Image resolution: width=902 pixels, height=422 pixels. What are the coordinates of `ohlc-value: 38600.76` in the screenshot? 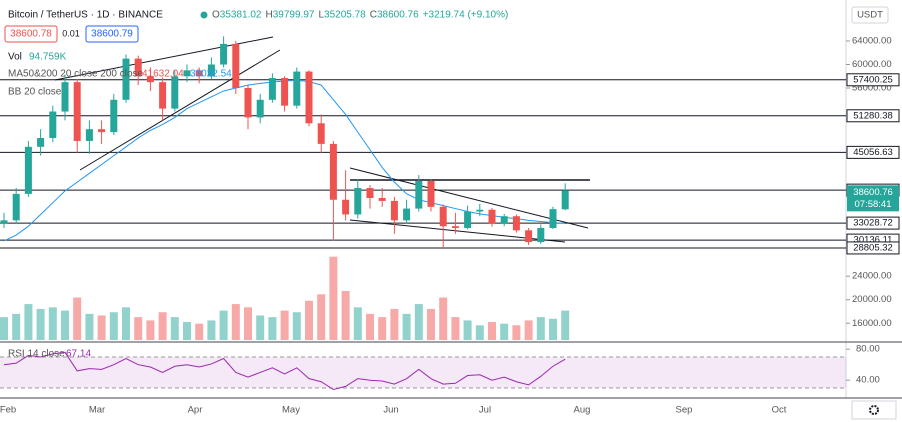 It's located at (398, 15).